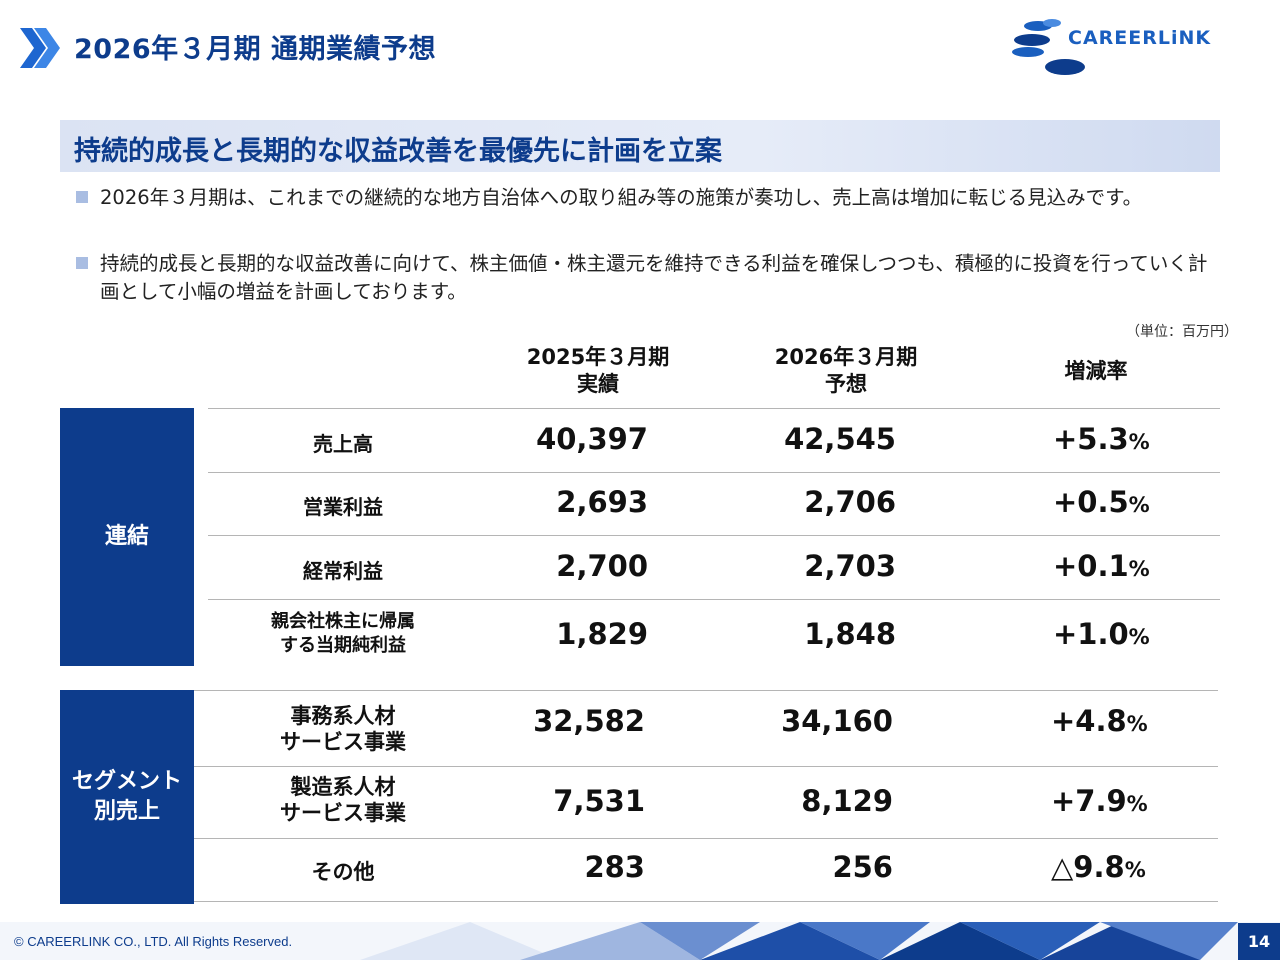 Image resolution: width=1280 pixels, height=960 pixels. What do you see at coordinates (706, 728) in the screenshot?
I see `table-row: 事務系人材 サービス事業 32,582 34,160 +4.8%` at bounding box center [706, 728].